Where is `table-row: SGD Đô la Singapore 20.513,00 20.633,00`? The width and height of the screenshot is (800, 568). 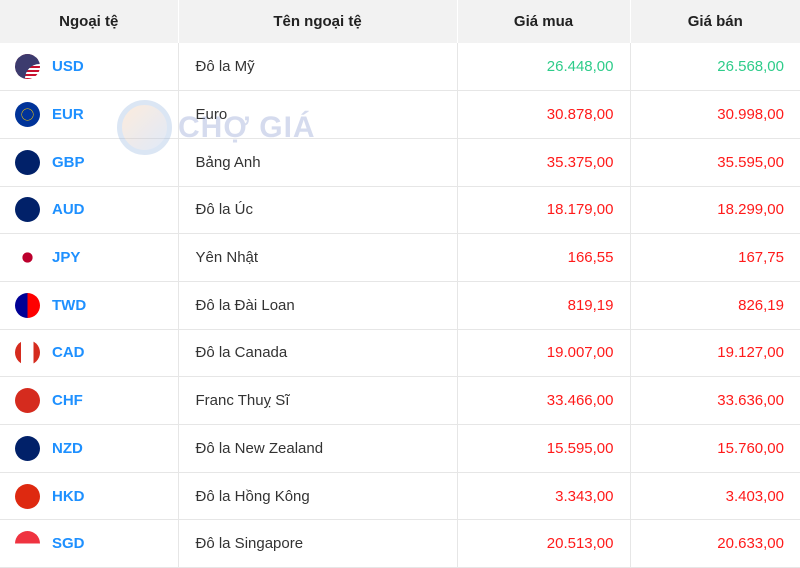
table-row: SGD Đô la Singapore 20.513,00 20.633,00 is located at coordinates (400, 543).